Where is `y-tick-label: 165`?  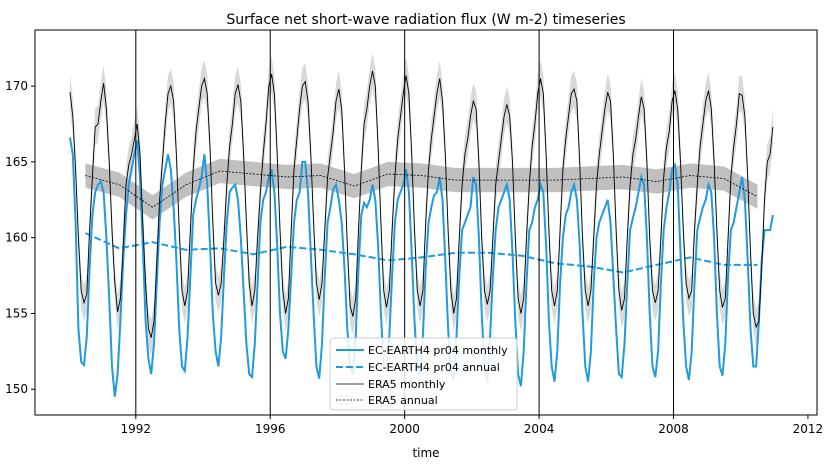 y-tick-label: 165 is located at coordinates (16, 162).